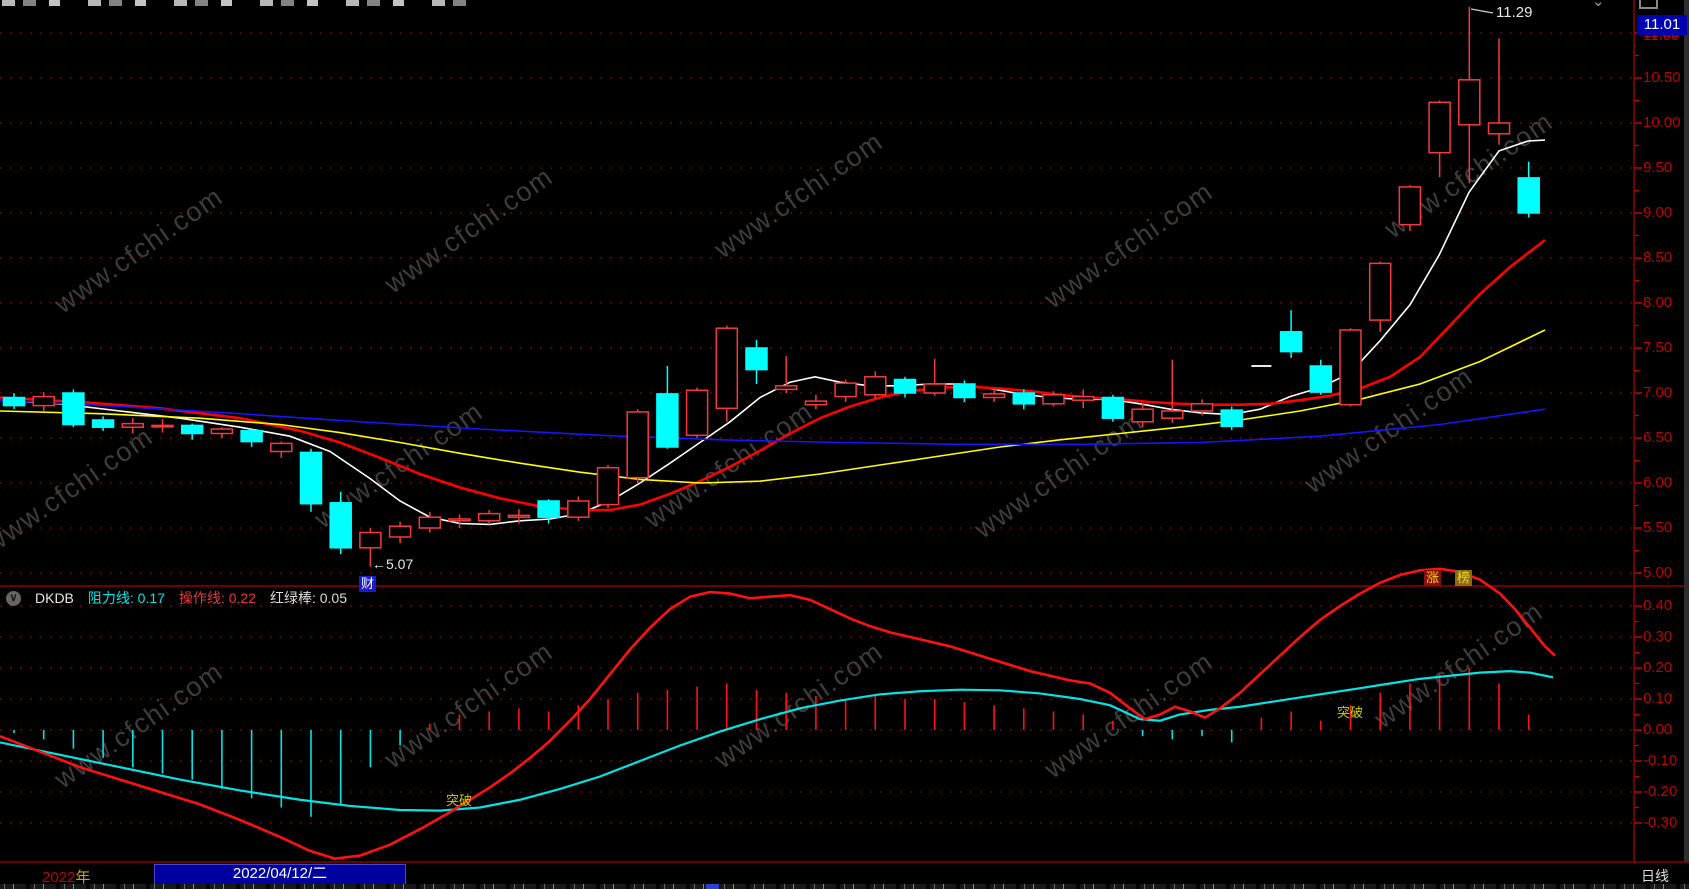 Image resolution: width=1689 pixels, height=889 pixels. What do you see at coordinates (1648, 4) in the screenshot?
I see `window-restore-icon` at bounding box center [1648, 4].